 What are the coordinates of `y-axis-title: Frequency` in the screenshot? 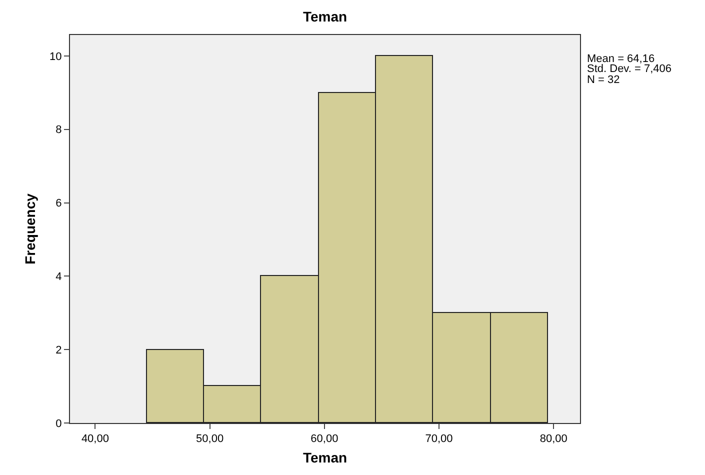 It's located at (30, 228).